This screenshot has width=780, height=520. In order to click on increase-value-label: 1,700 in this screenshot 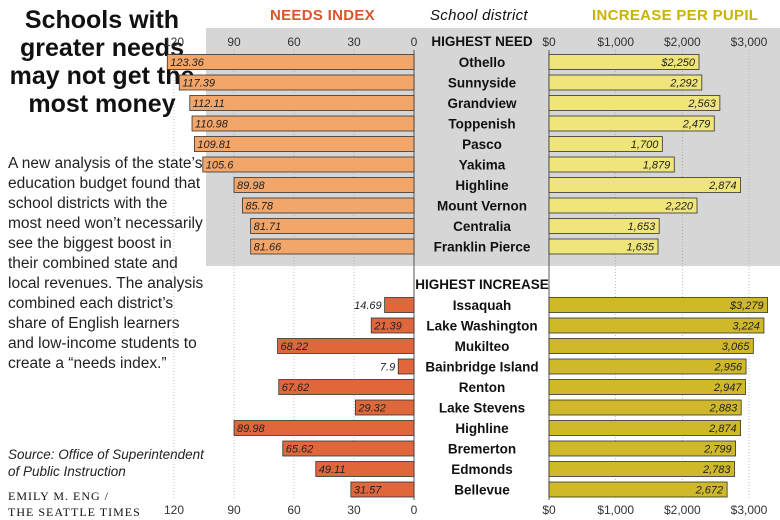, I will do `click(645, 145)`.